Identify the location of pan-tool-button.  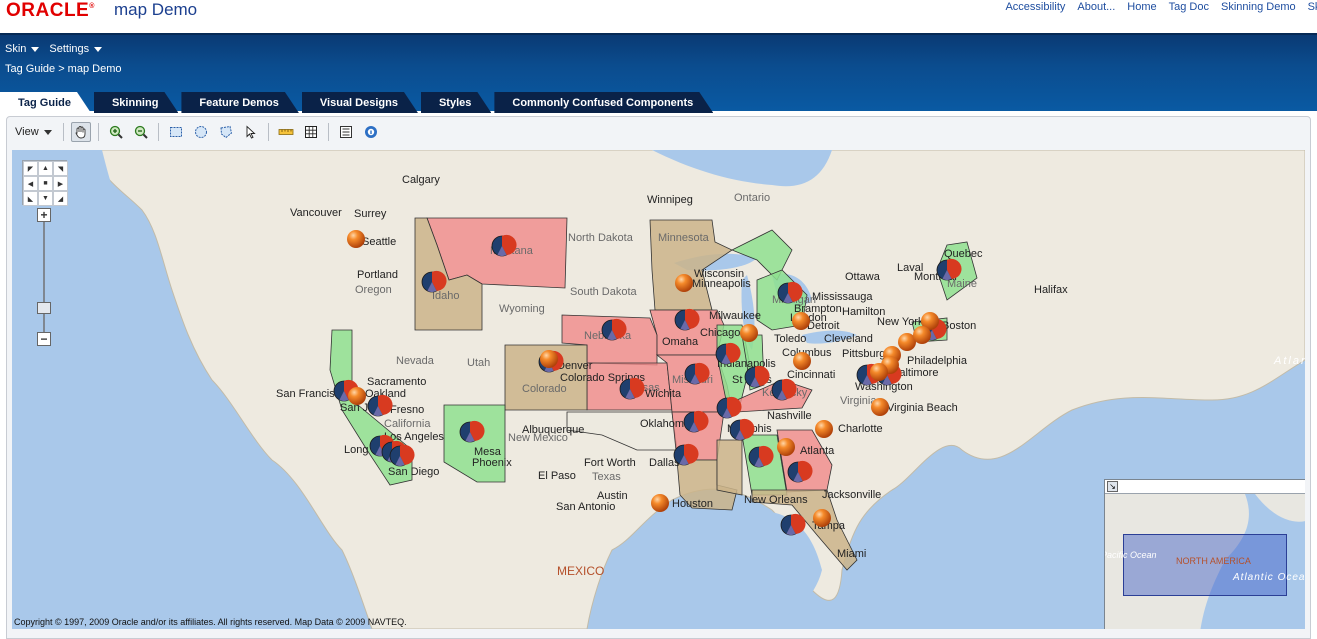
(80, 132).